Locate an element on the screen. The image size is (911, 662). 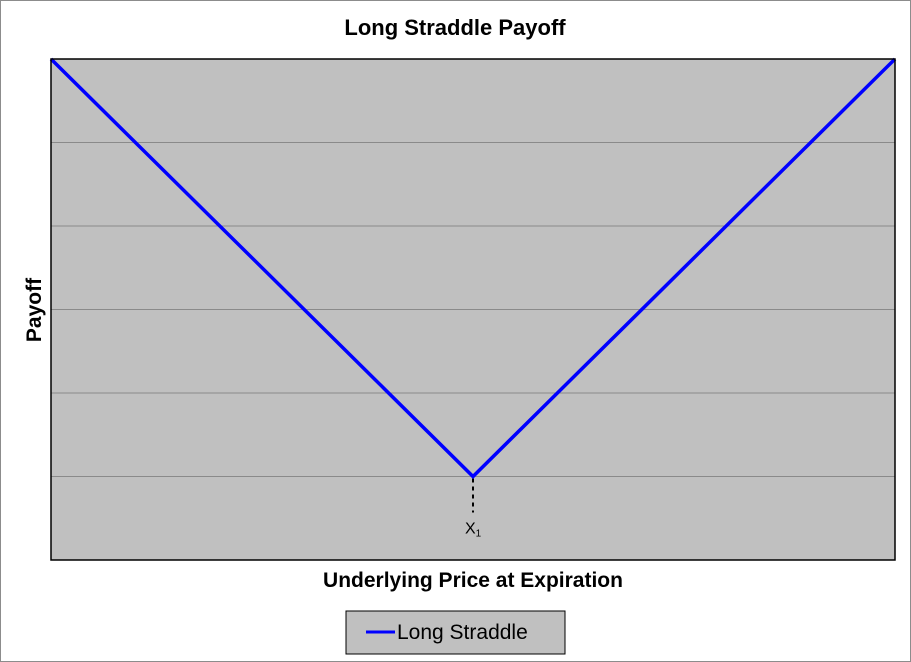
y-axis-label: Payoff is located at coordinates (34, 309).